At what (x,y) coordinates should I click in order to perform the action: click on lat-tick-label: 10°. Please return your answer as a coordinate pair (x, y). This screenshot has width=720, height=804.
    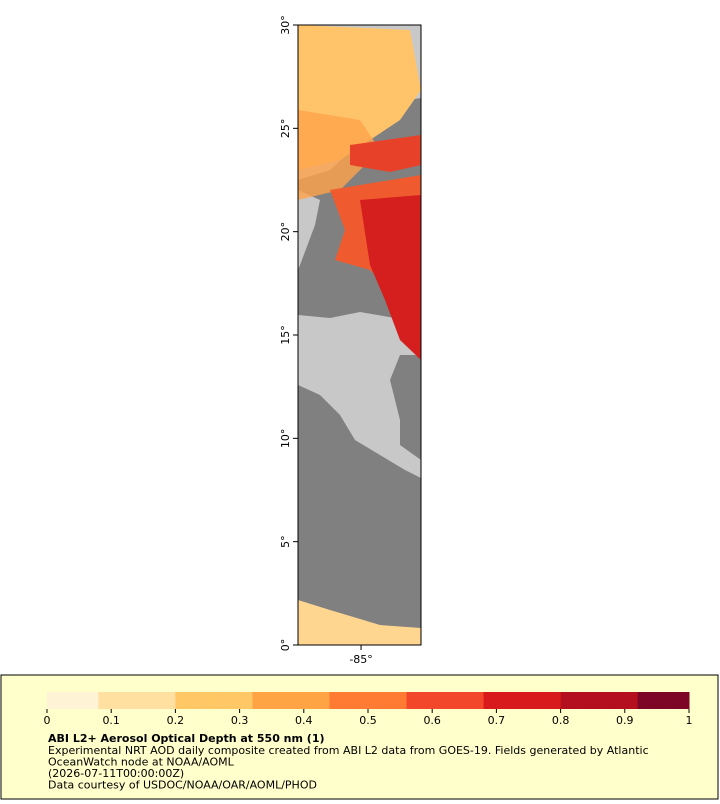
    Looking at the image, I should click on (285, 439).